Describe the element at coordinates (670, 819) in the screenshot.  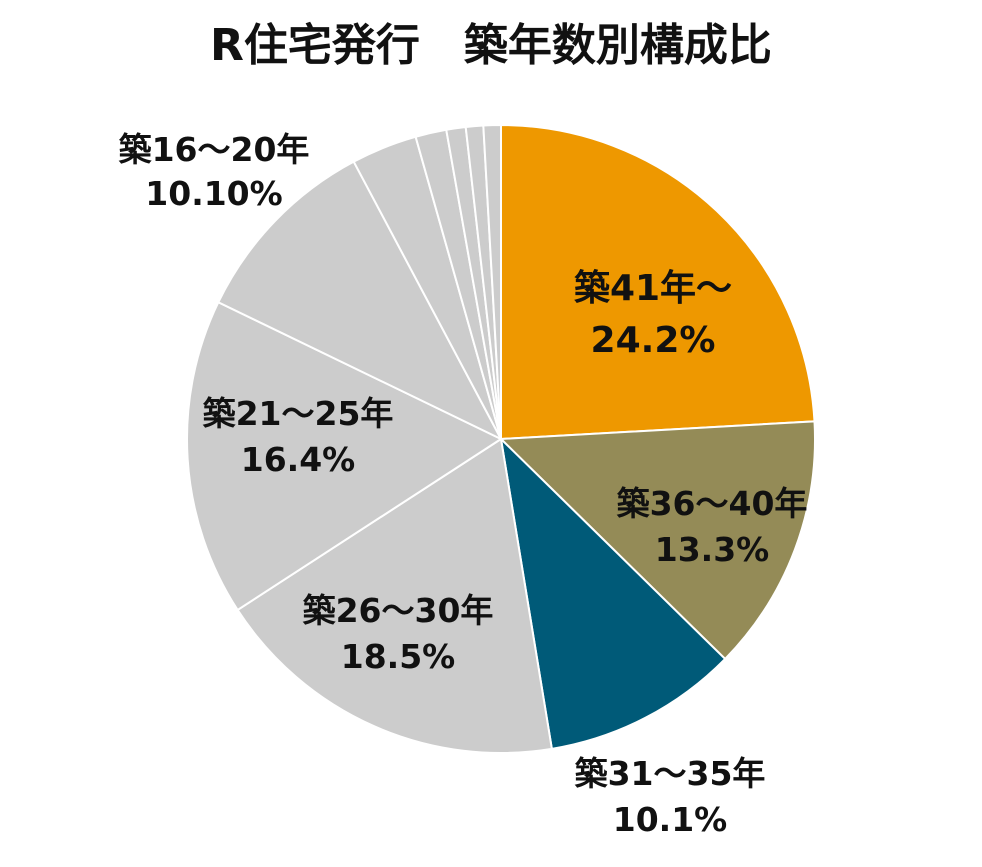
I see `slice-percent-2: 10.1%` at that location.